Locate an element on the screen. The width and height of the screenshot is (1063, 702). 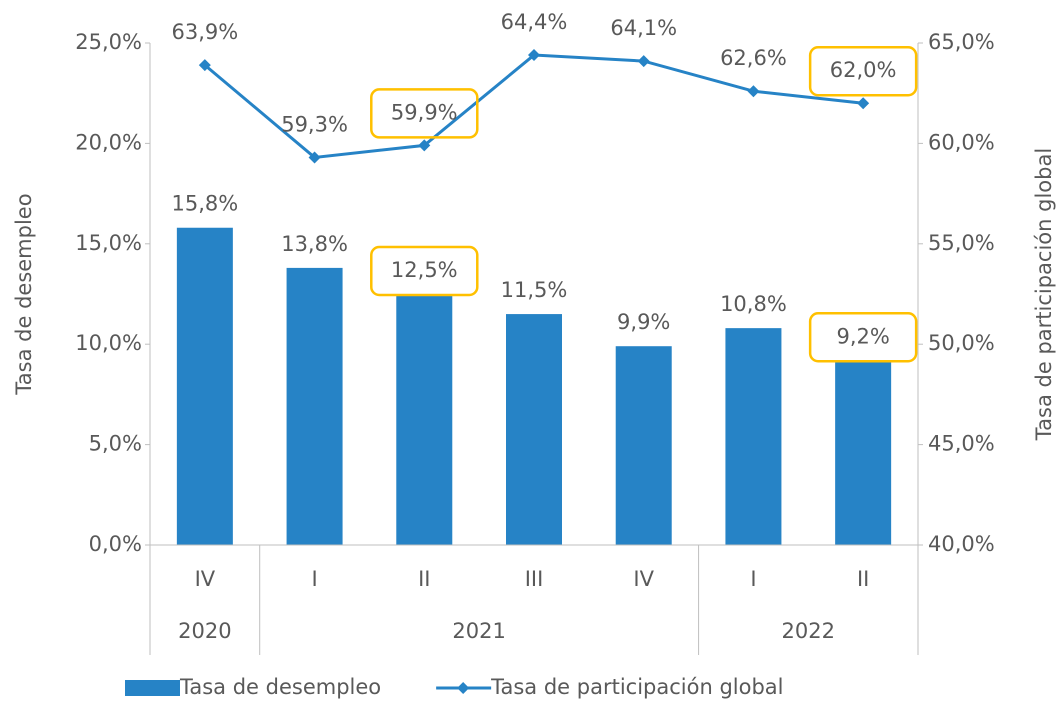
y-tick-label: 0,0% is located at coordinates (115, 544).